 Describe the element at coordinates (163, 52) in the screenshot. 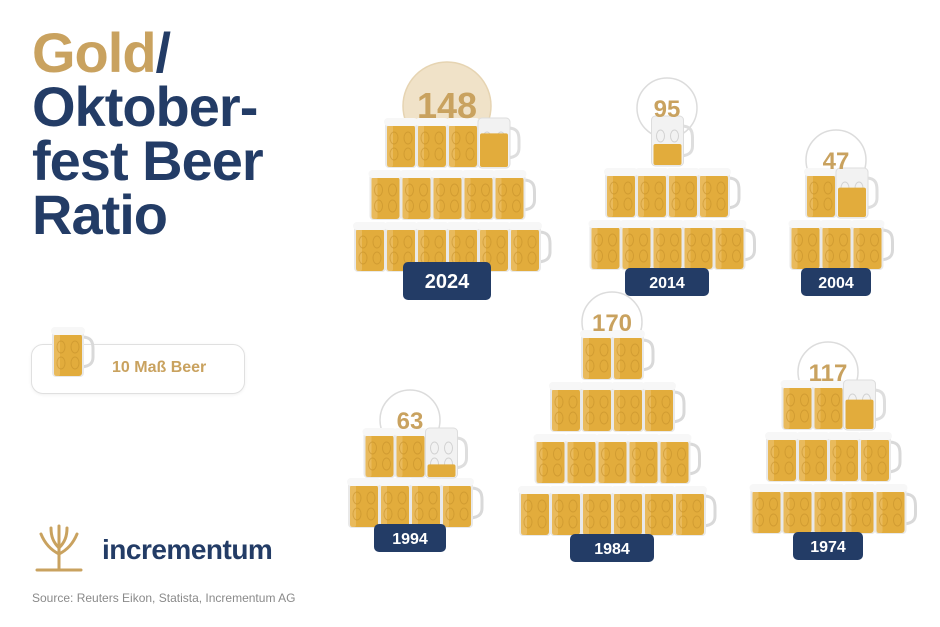

I see `title-slash: /` at that location.